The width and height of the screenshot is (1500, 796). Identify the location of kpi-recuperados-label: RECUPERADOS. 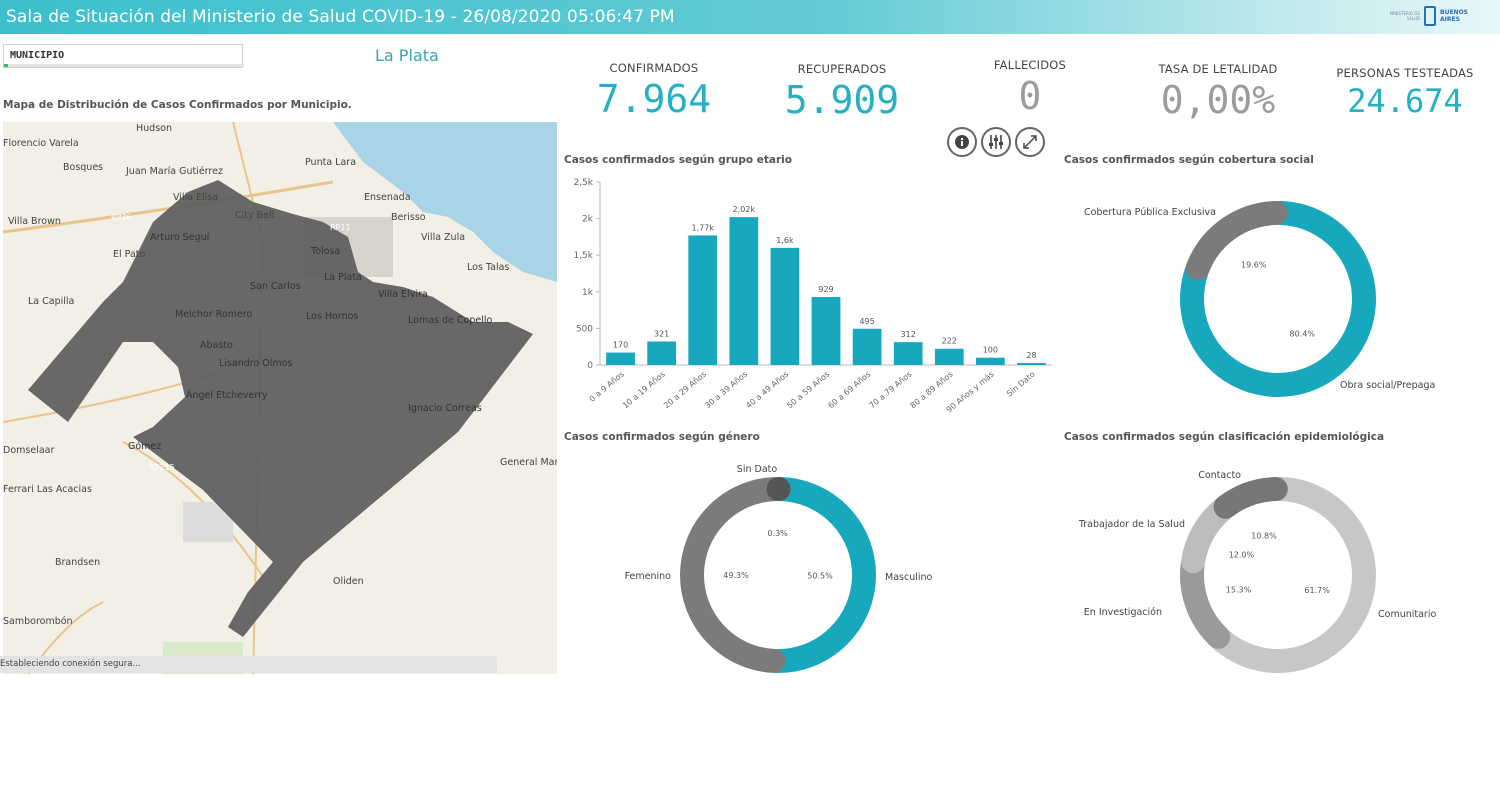
(842, 69).